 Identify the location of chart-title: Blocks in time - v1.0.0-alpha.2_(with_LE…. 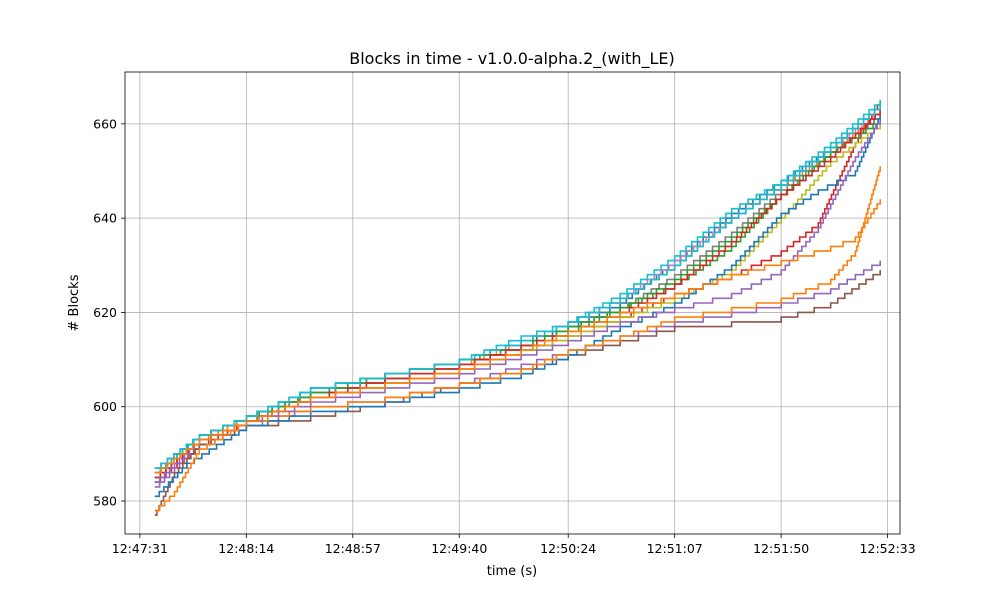
(511, 59).